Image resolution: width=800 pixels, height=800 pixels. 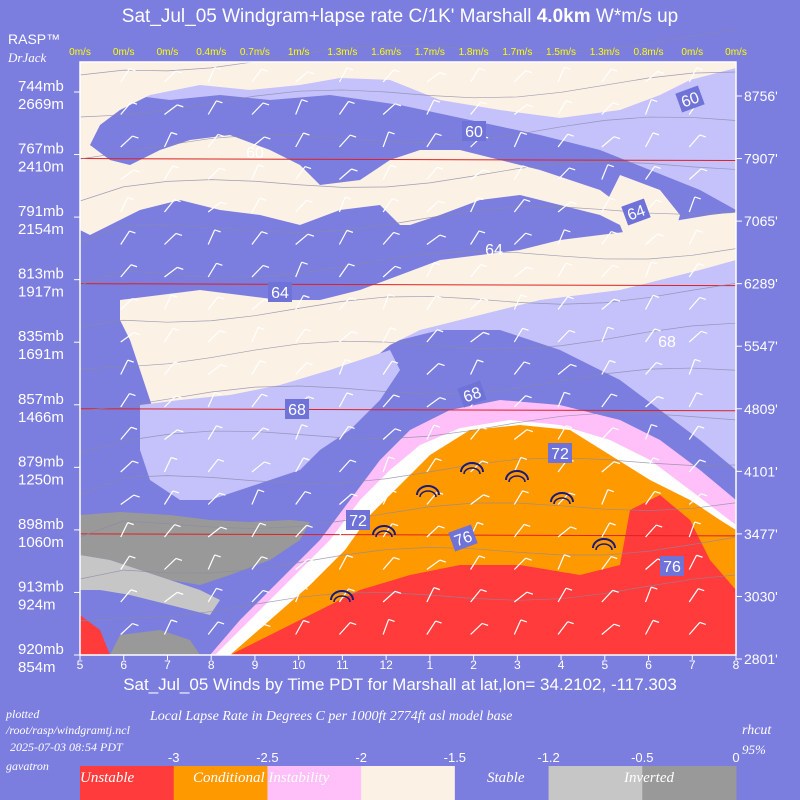 I want to click on author-brand: DrJack, so click(x=27, y=57).